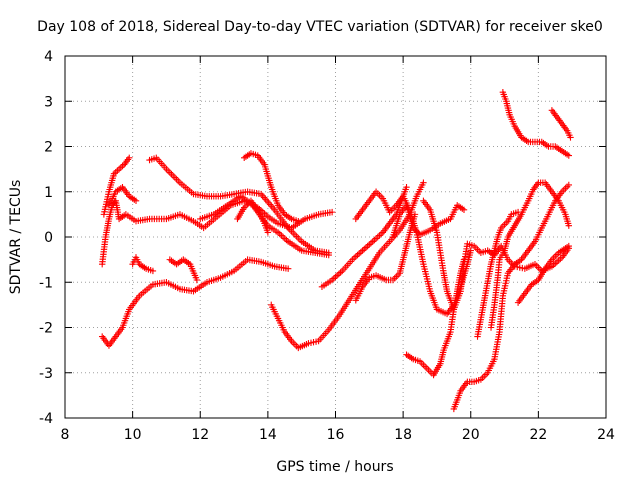  Describe the element at coordinates (471, 435) in the screenshot. I see `x-tick-label: 20` at that location.